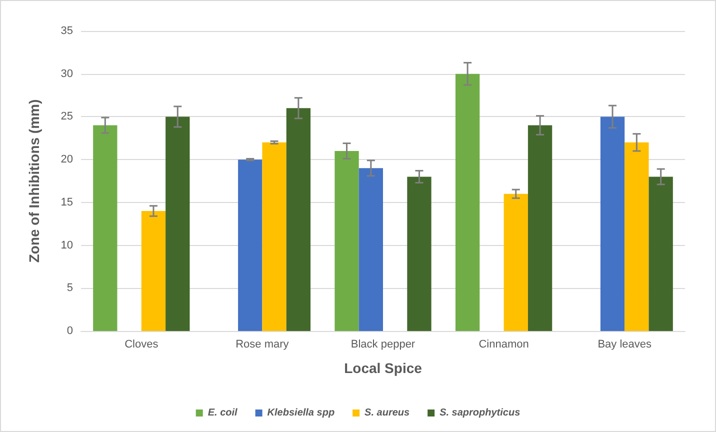 The width and height of the screenshot is (716, 432). I want to click on x-axis-title: Local Spice, so click(383, 368).